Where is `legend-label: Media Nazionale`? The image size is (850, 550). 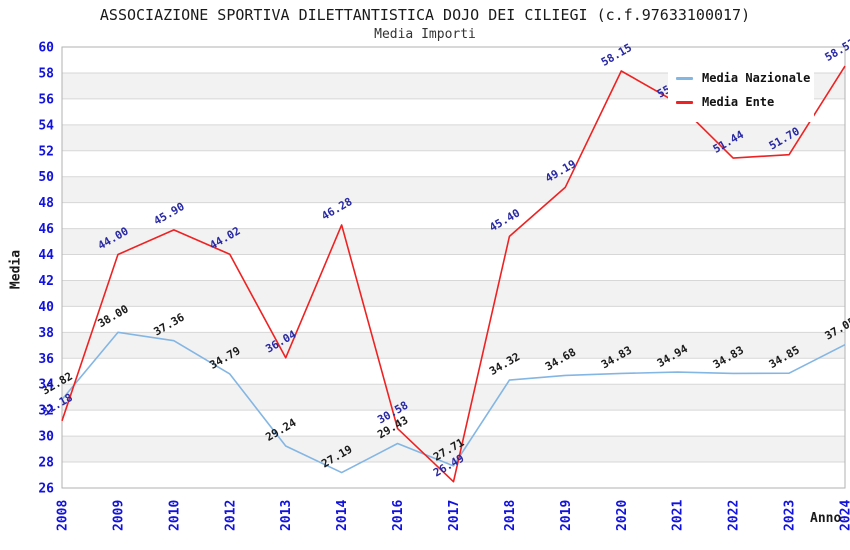 legend-label: Media Nazionale is located at coordinates (756, 78).